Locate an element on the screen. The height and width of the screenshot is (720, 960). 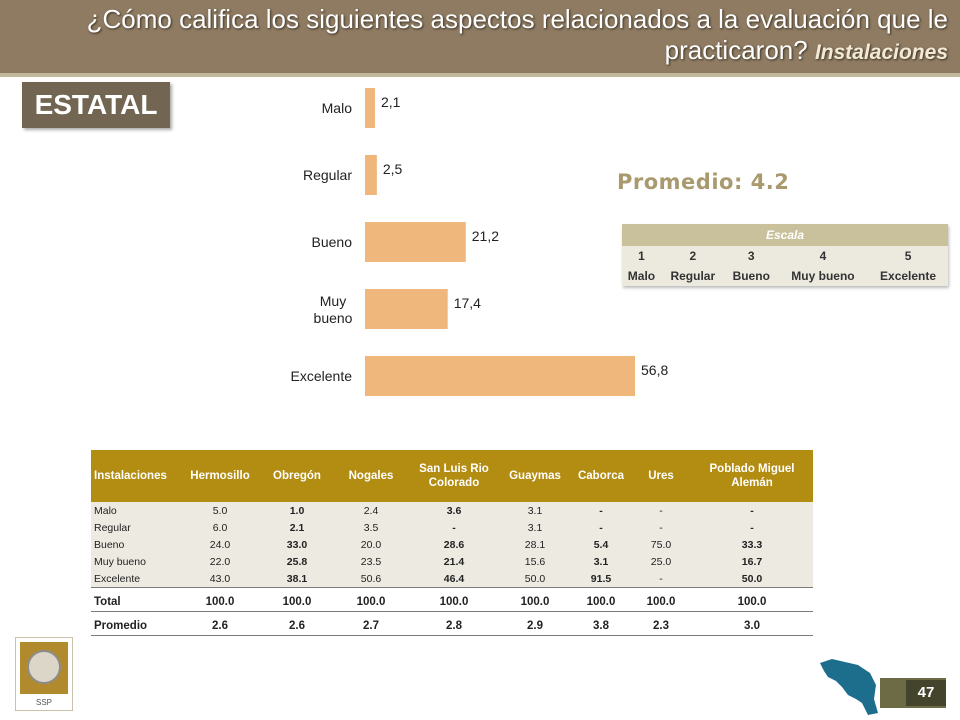
table-cell: 2.8 is located at coordinates (454, 626).